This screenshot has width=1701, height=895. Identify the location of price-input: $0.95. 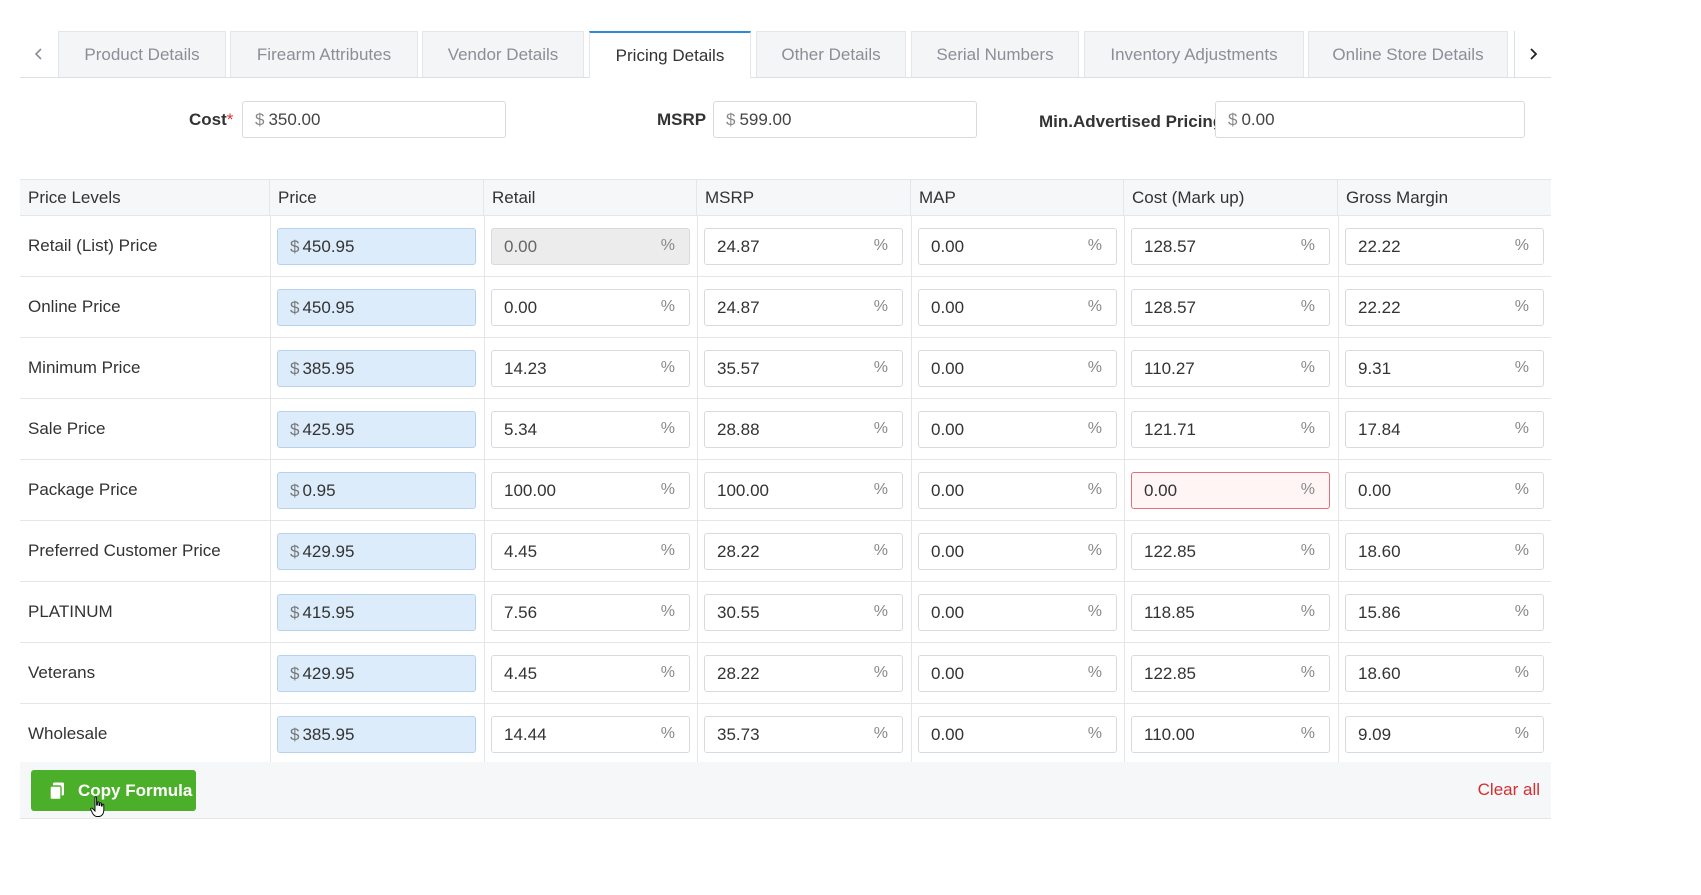
(376, 490).